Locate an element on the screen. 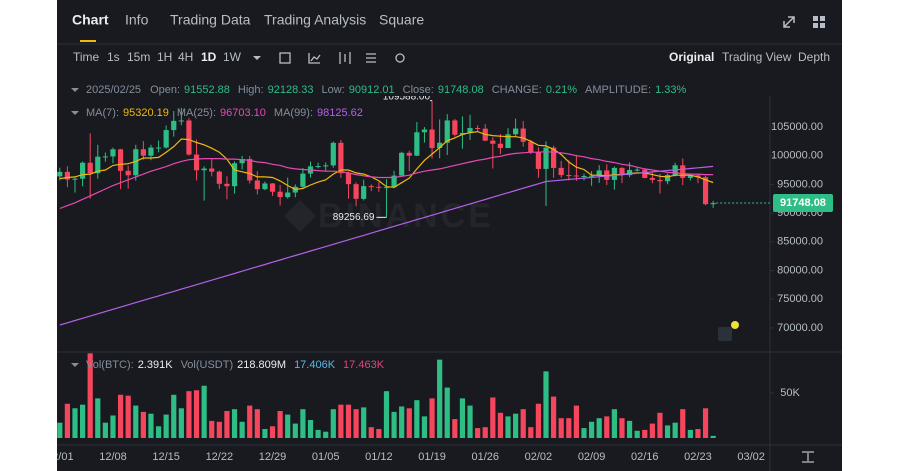 This screenshot has width=900, height=471. interval: 1H is located at coordinates (164, 57).